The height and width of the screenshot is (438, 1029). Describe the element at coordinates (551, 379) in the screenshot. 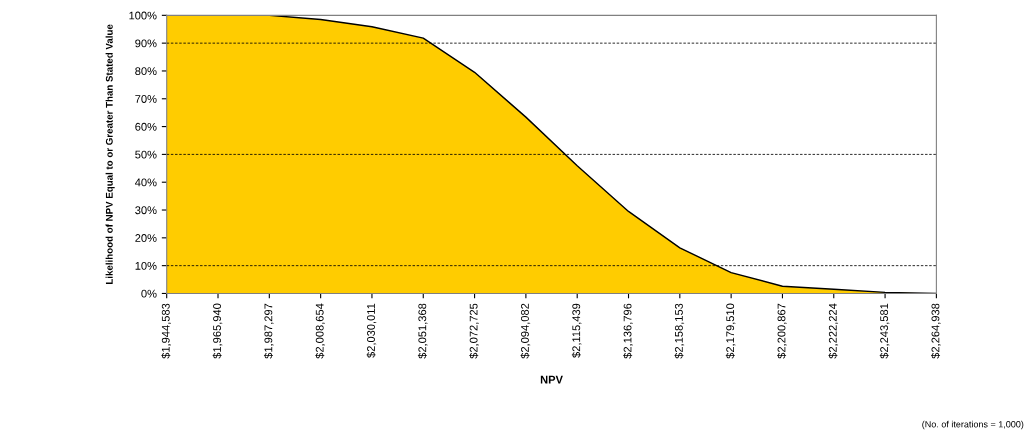

I see `x-axis-title: NPV` at that location.